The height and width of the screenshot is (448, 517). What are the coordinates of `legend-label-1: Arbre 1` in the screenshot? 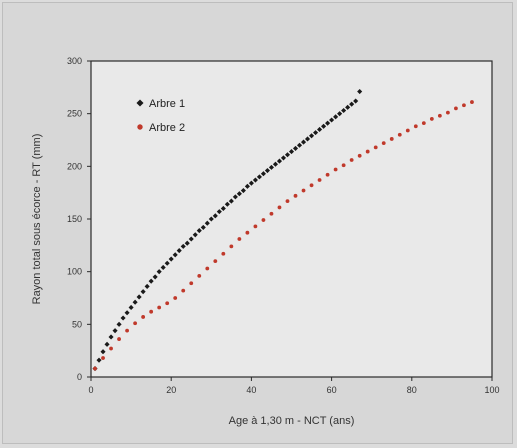 It's located at (167, 104).